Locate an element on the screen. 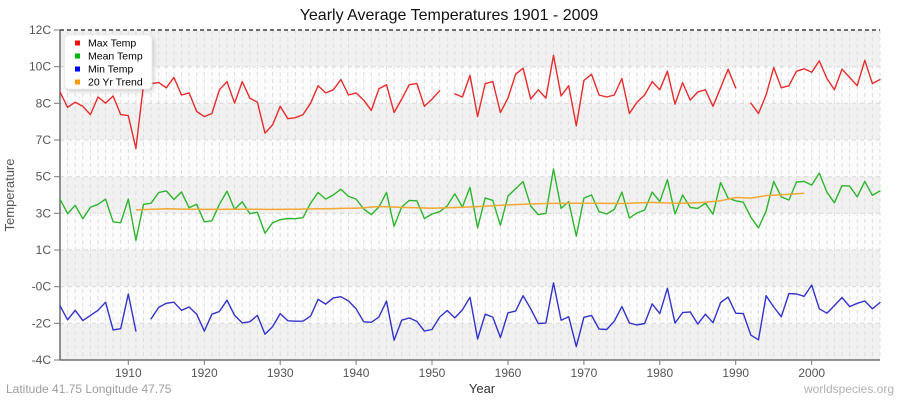 This screenshot has width=900, height=400. svg-text: 1960 is located at coordinates (508, 373).